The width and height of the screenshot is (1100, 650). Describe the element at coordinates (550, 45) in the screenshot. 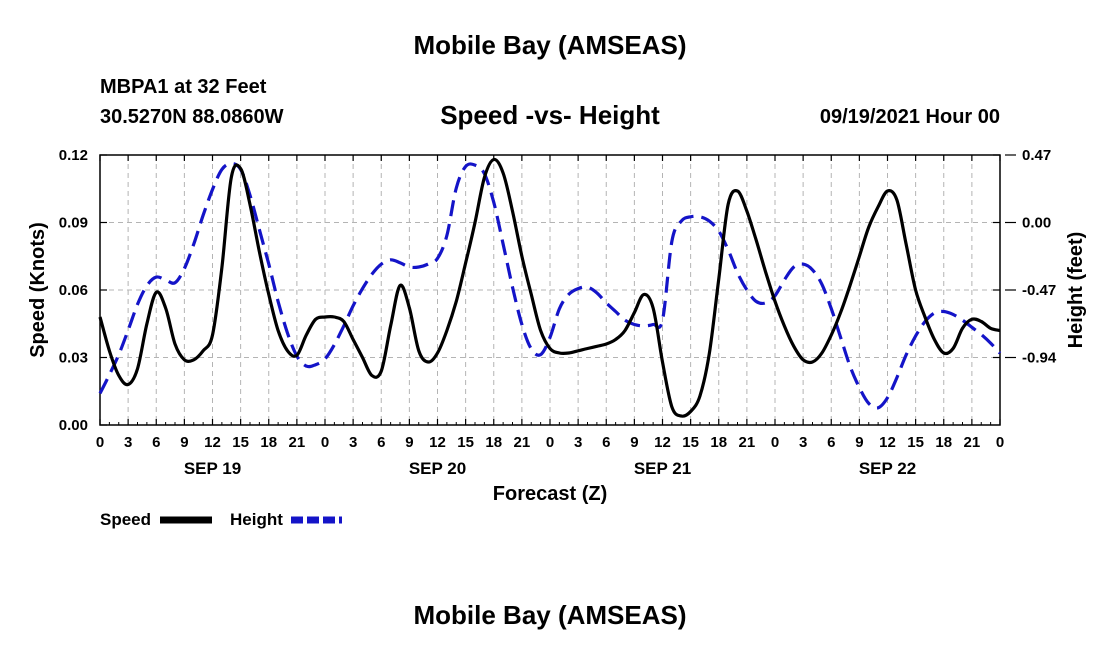

I see `chart-title-top: Mobile Bay (AMSEAS)` at that location.